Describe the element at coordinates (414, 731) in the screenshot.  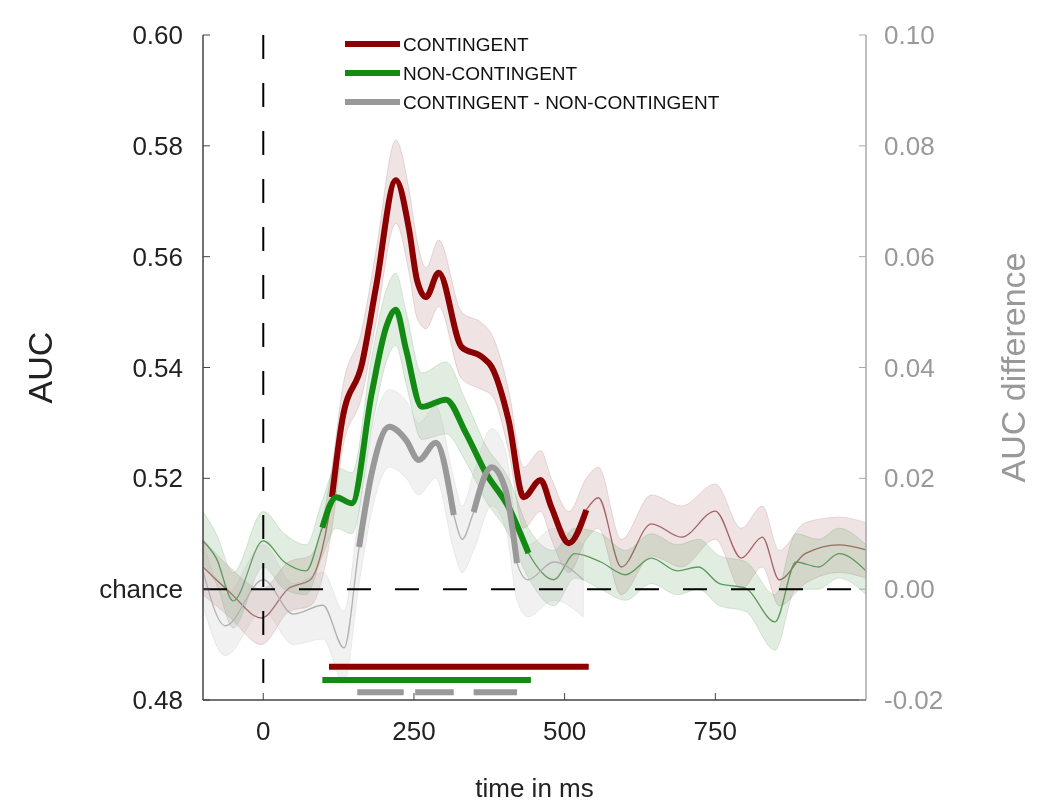
I see `x-tick-label: 250` at that location.